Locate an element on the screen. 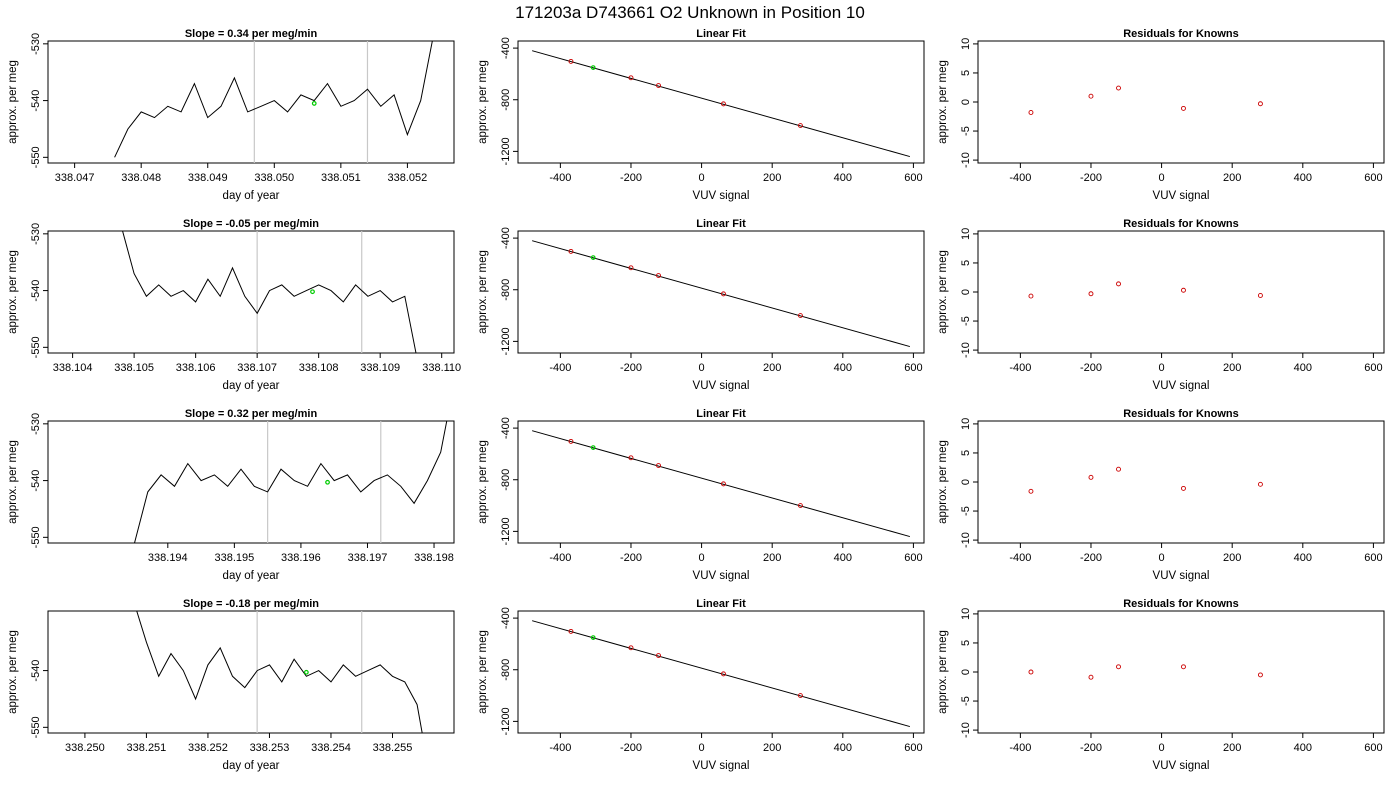  x-tick-label: 338.198 is located at coordinates (434, 558).